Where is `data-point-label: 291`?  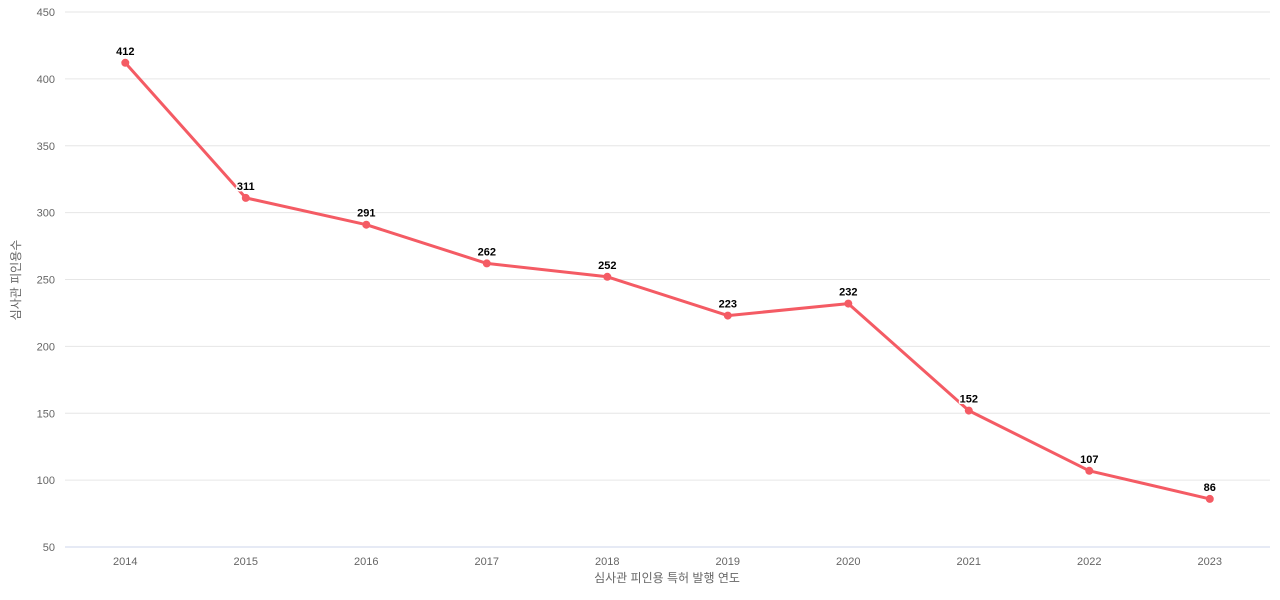 data-point-label: 291 is located at coordinates (366, 214).